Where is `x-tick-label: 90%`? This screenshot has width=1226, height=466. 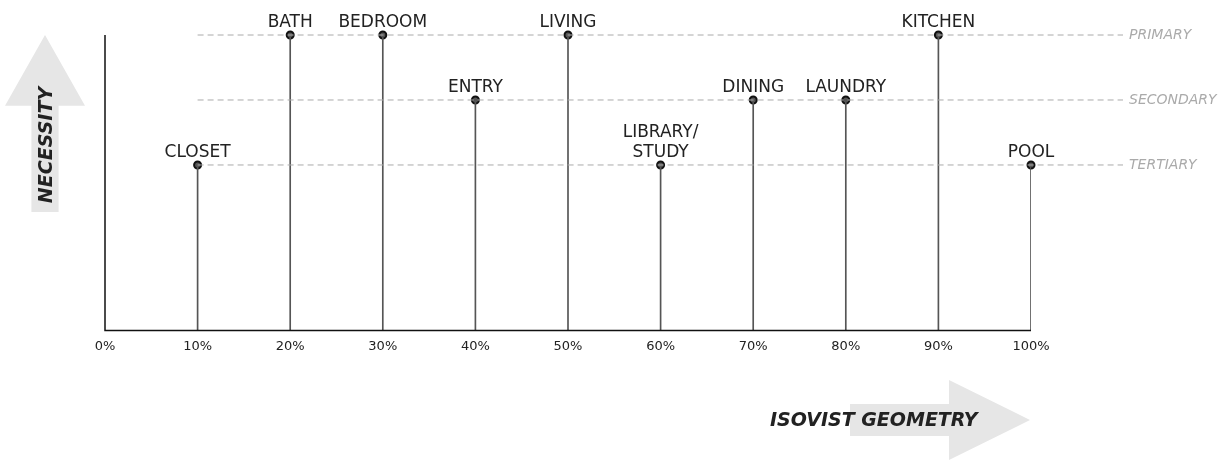 x-tick-label: 90% is located at coordinates (938, 345).